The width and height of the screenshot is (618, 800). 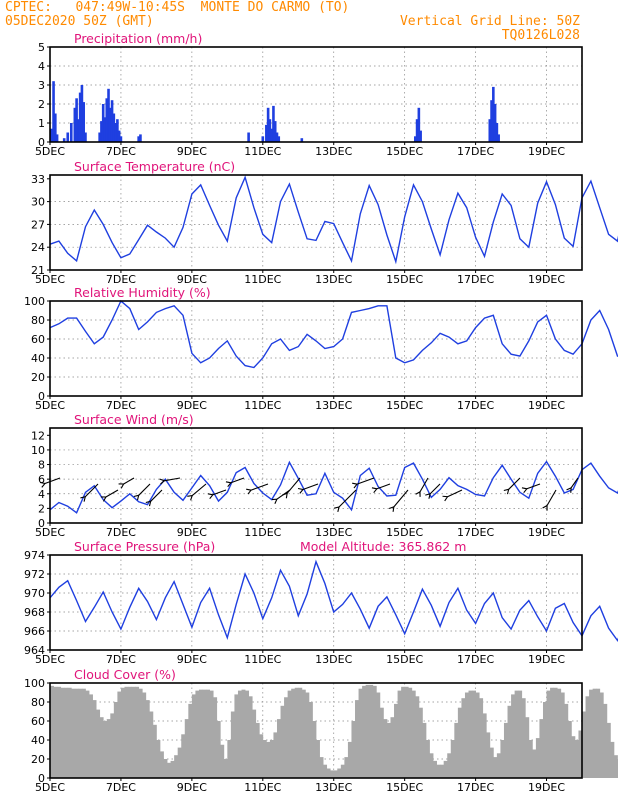 What do you see at coordinates (38, 224) in the screenshot?
I see `y-tick-label: 27` at bounding box center [38, 224].